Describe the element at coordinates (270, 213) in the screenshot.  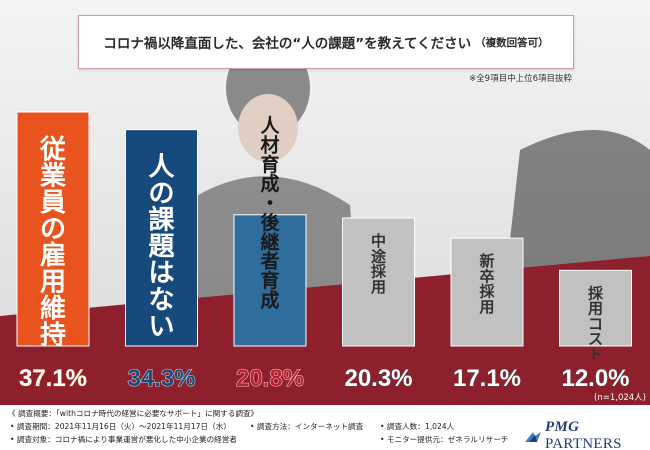
I see `category-label: 人材育成・後継者育成` at that location.